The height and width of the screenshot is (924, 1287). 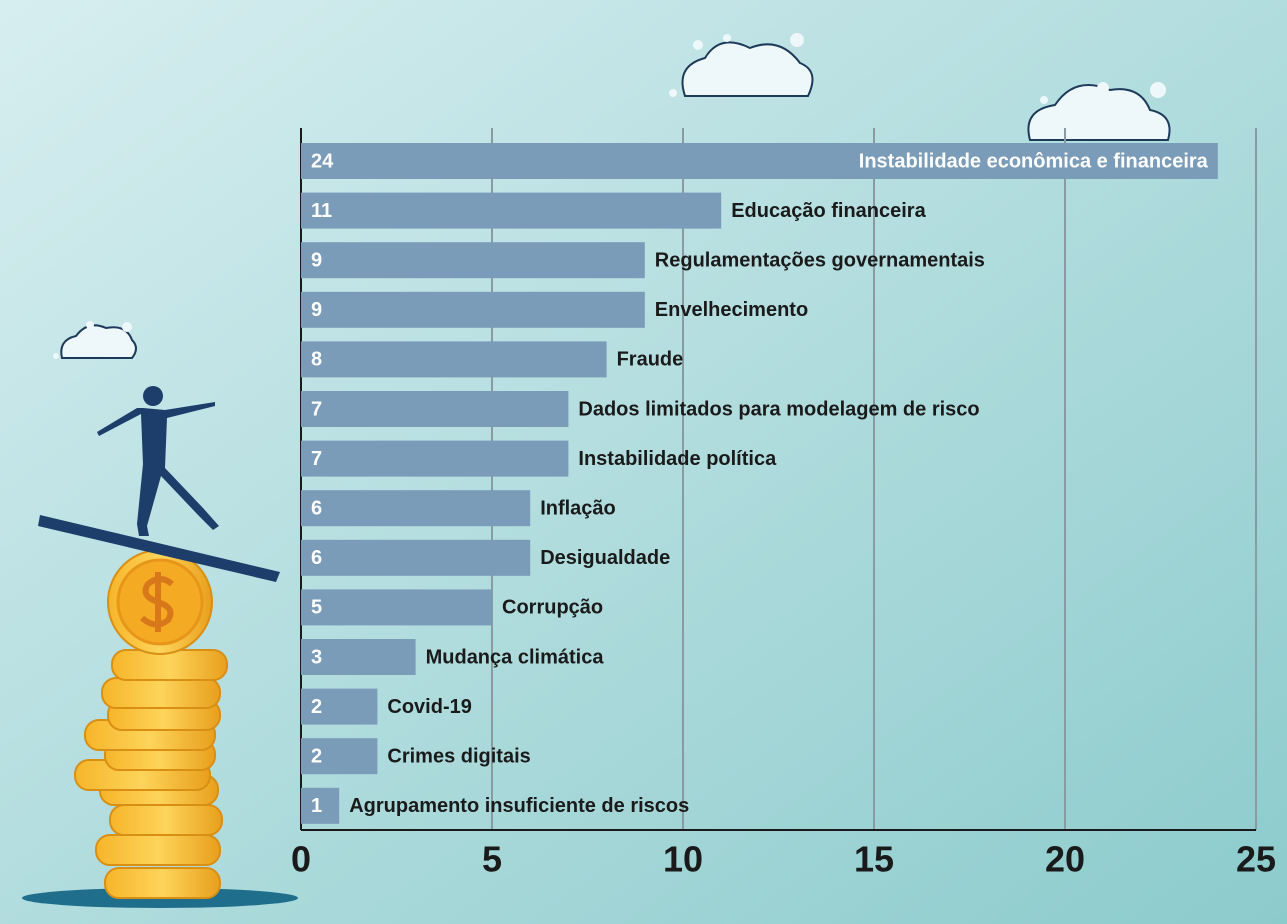 What do you see at coordinates (159, 548) in the screenshot?
I see `seesaw` at bounding box center [159, 548].